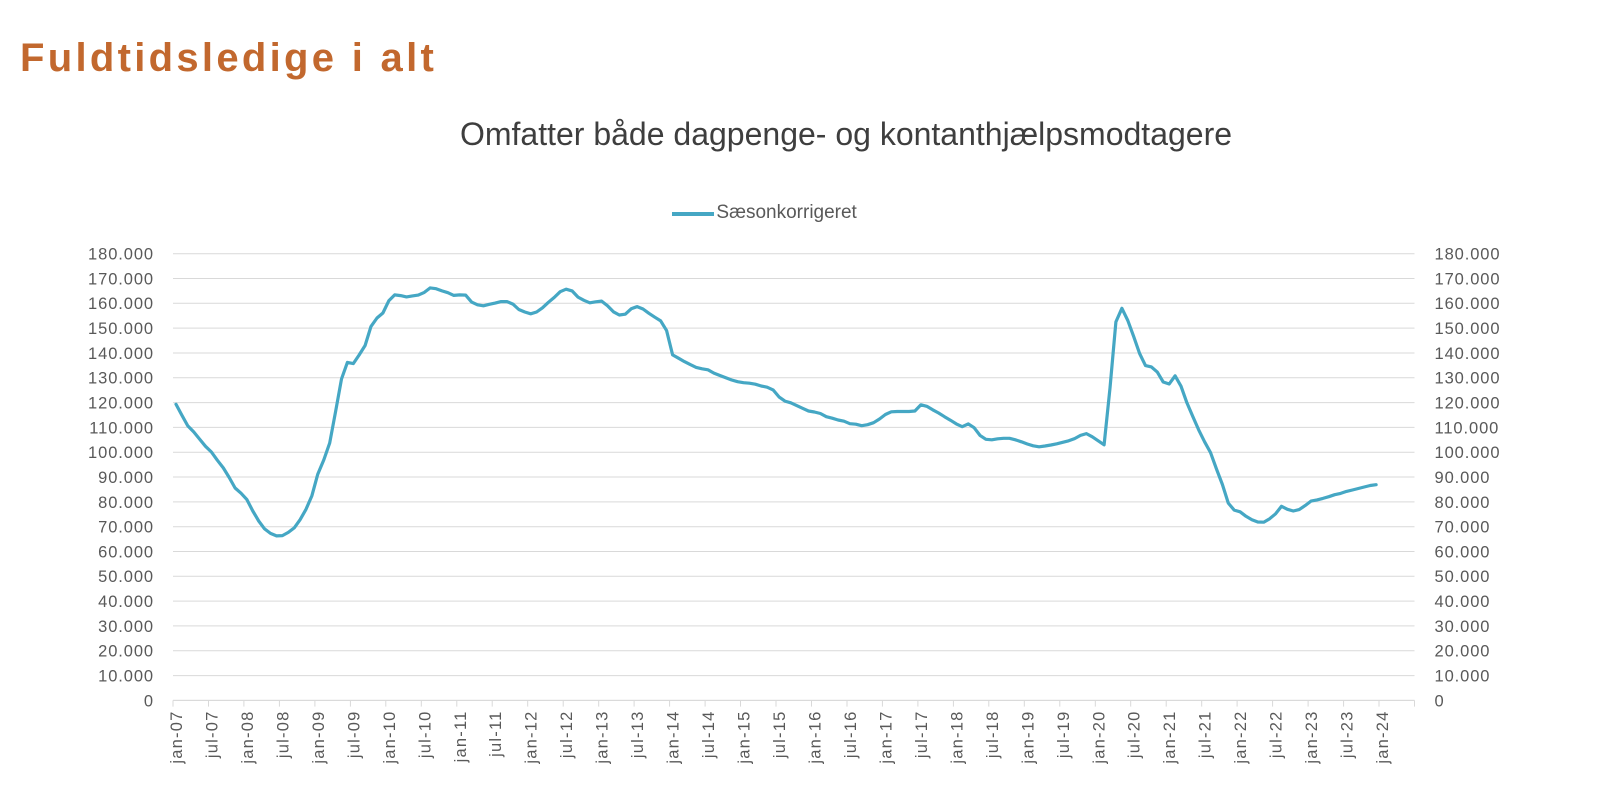 The width and height of the screenshot is (1600, 800). Describe the element at coordinates (425, 735) in the screenshot. I see `svg-text: jul-10` at that location.